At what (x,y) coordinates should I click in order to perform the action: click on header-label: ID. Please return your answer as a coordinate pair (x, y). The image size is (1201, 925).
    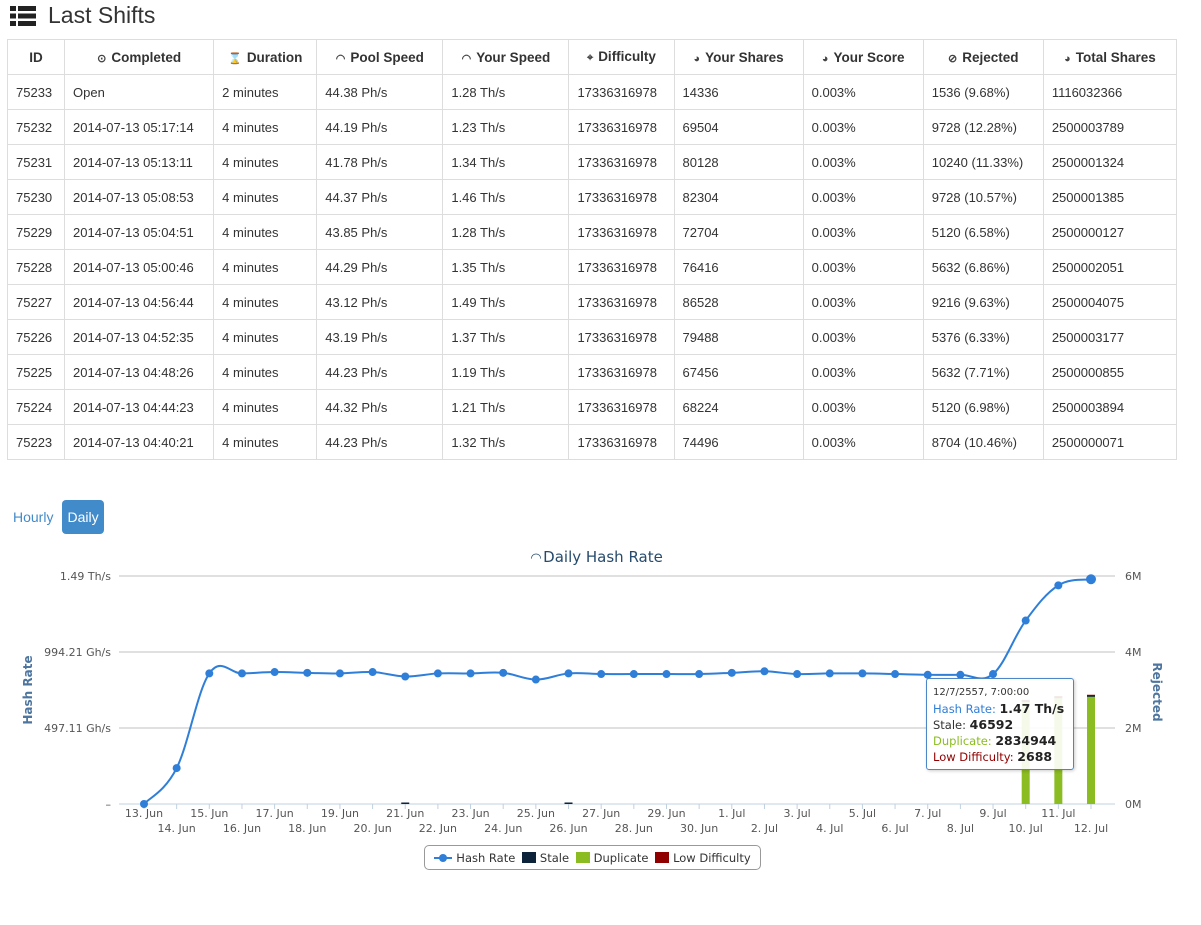
    Looking at the image, I should click on (36, 57).